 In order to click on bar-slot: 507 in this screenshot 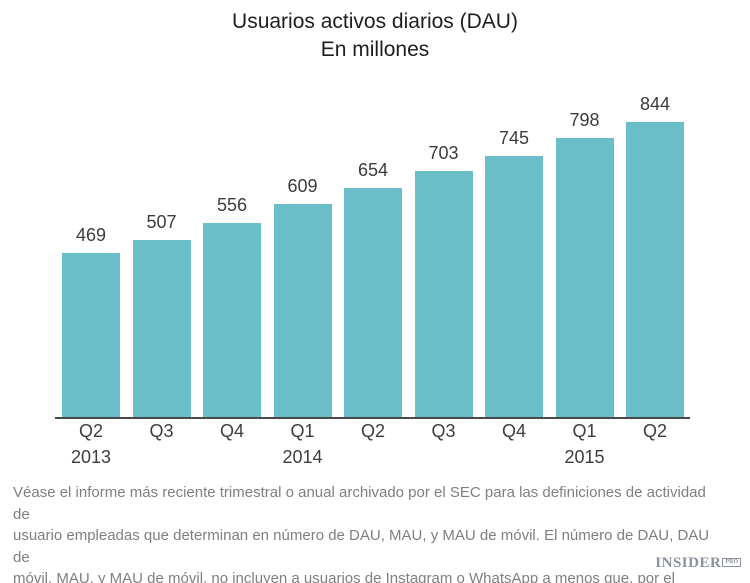, I will do `click(161, 314)`.